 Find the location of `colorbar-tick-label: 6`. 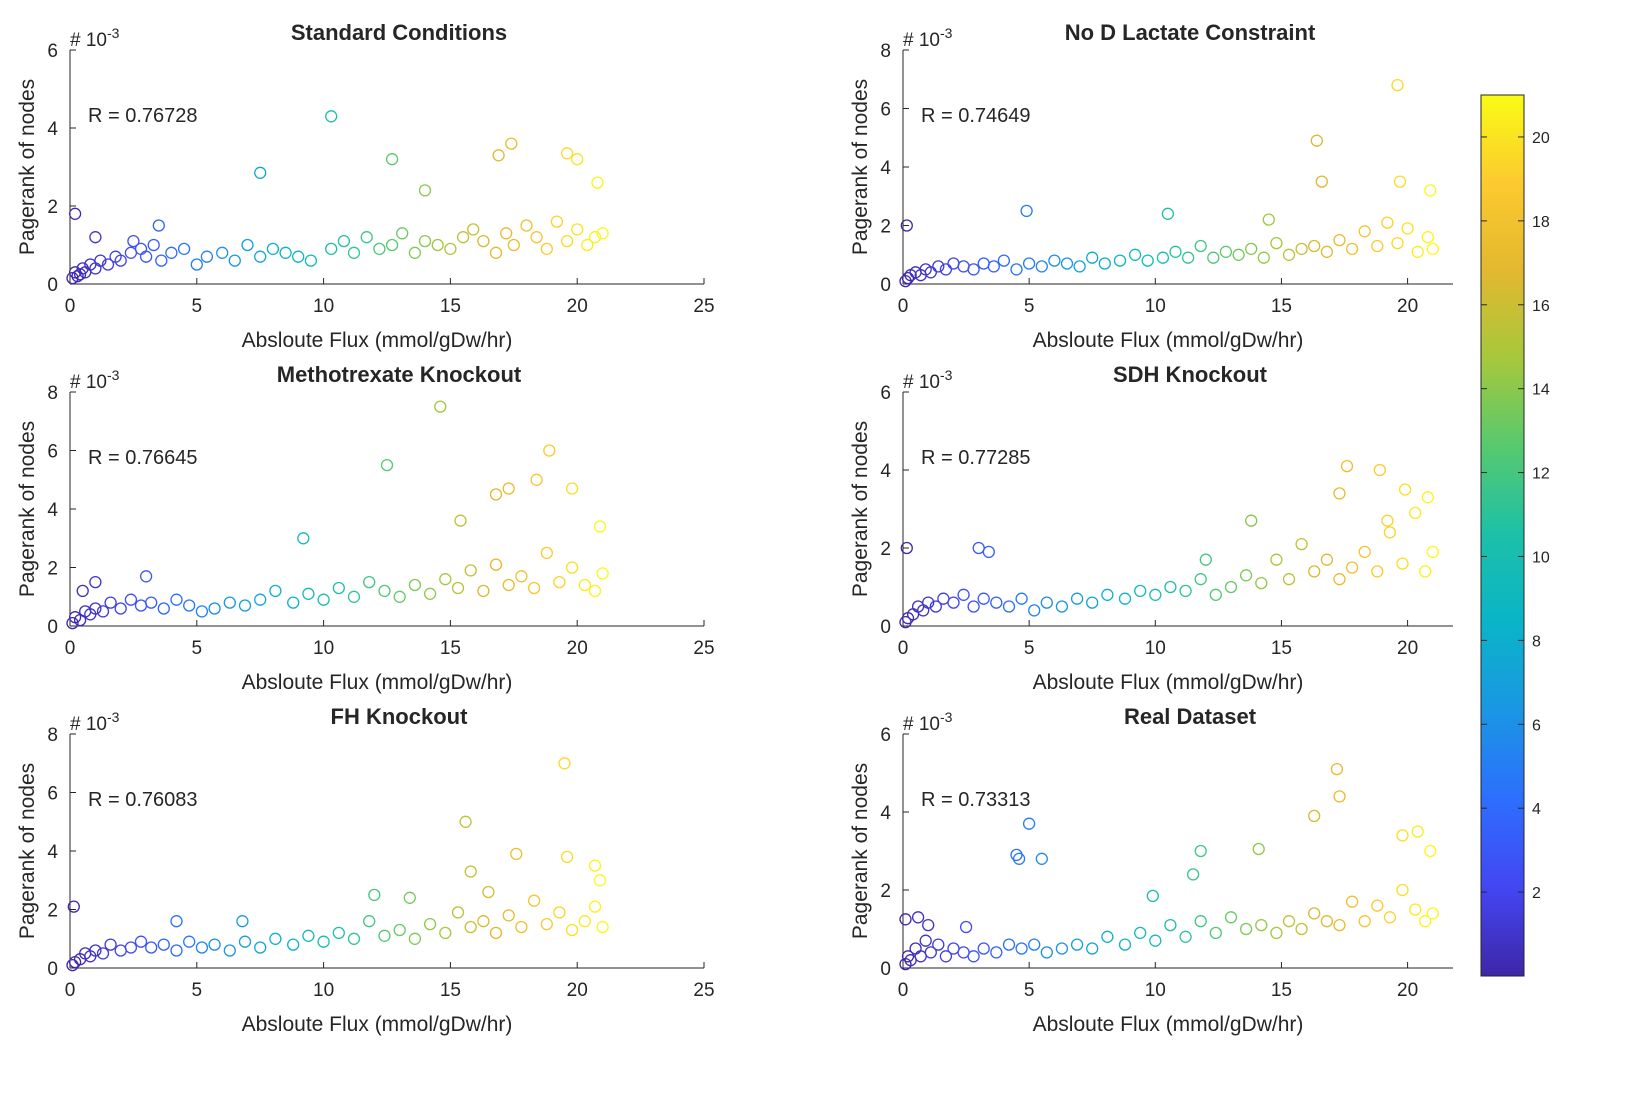

colorbar-tick-label: 6 is located at coordinates (1536, 725).